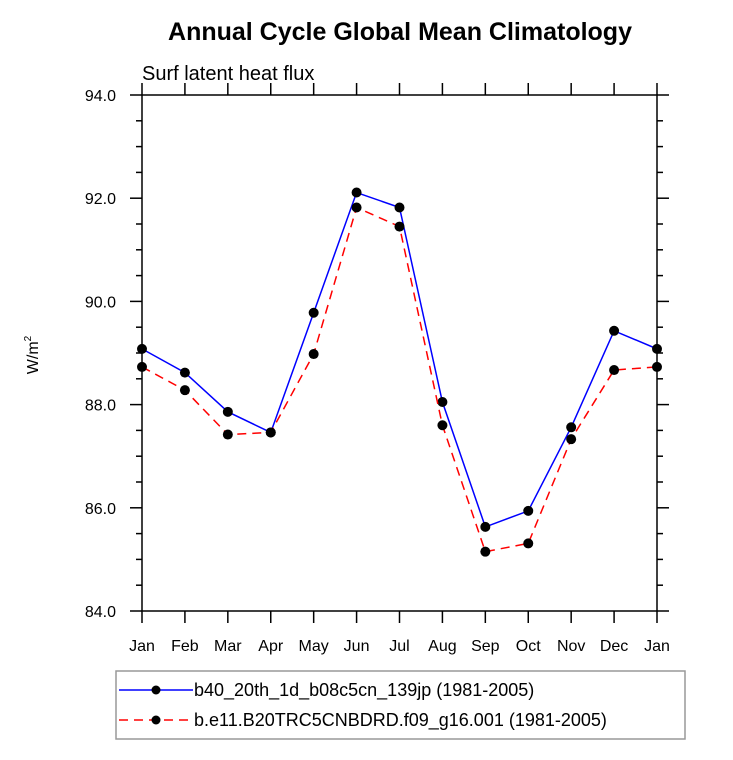 The image size is (733, 760). What do you see at coordinates (528, 646) in the screenshot?
I see `x-tick-label: Oct` at bounding box center [528, 646].